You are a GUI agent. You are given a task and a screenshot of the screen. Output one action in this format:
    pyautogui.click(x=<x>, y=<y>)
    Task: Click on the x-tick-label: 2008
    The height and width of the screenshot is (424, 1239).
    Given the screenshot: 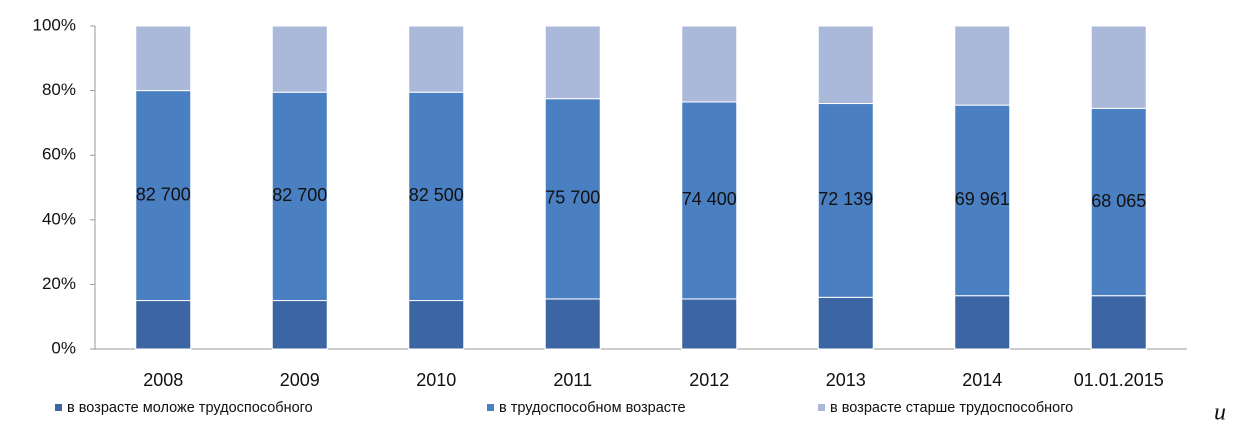 What is the action you would take?
    pyautogui.click(x=163, y=380)
    